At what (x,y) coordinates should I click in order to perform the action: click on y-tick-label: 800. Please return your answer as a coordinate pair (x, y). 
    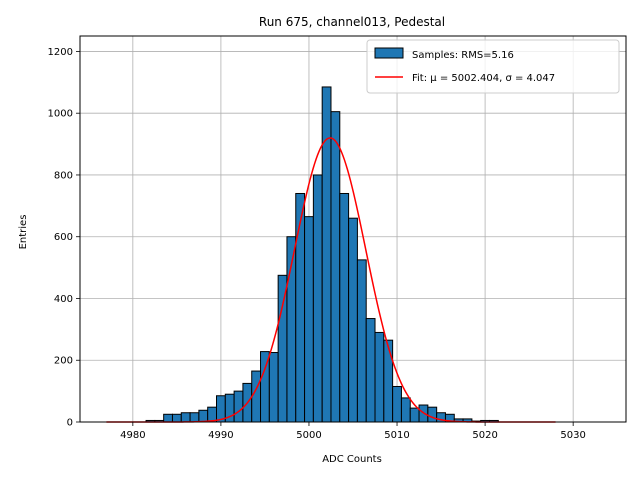
    Looking at the image, I should click on (63, 175).